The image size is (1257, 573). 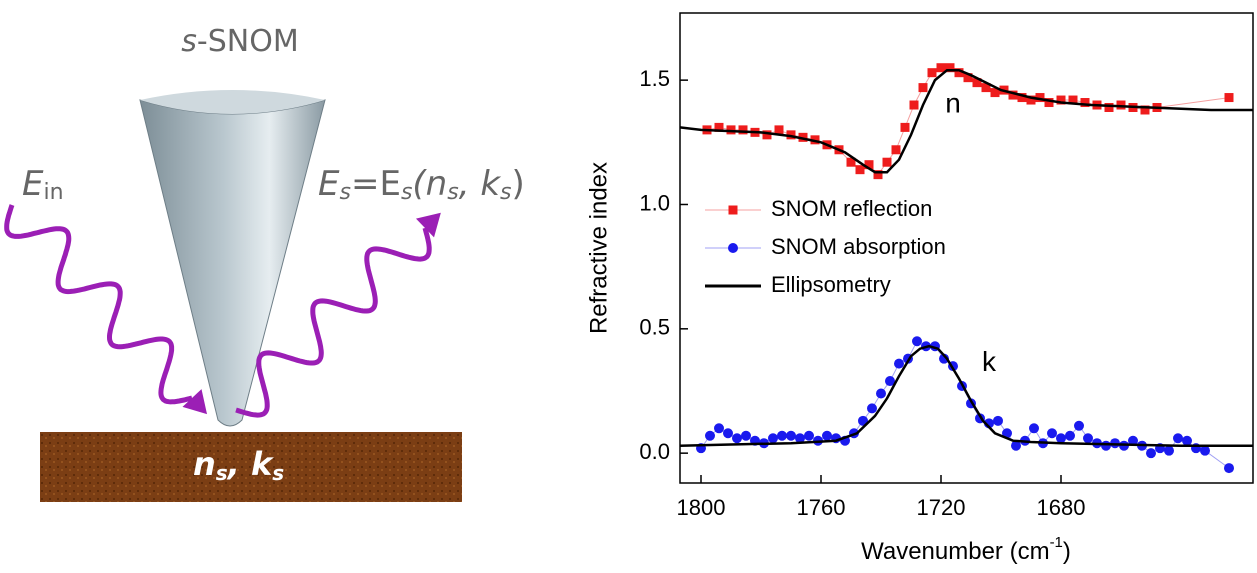 What do you see at coordinates (1061, 507) in the screenshot?
I see `x-tick-label: 1680` at bounding box center [1061, 507].